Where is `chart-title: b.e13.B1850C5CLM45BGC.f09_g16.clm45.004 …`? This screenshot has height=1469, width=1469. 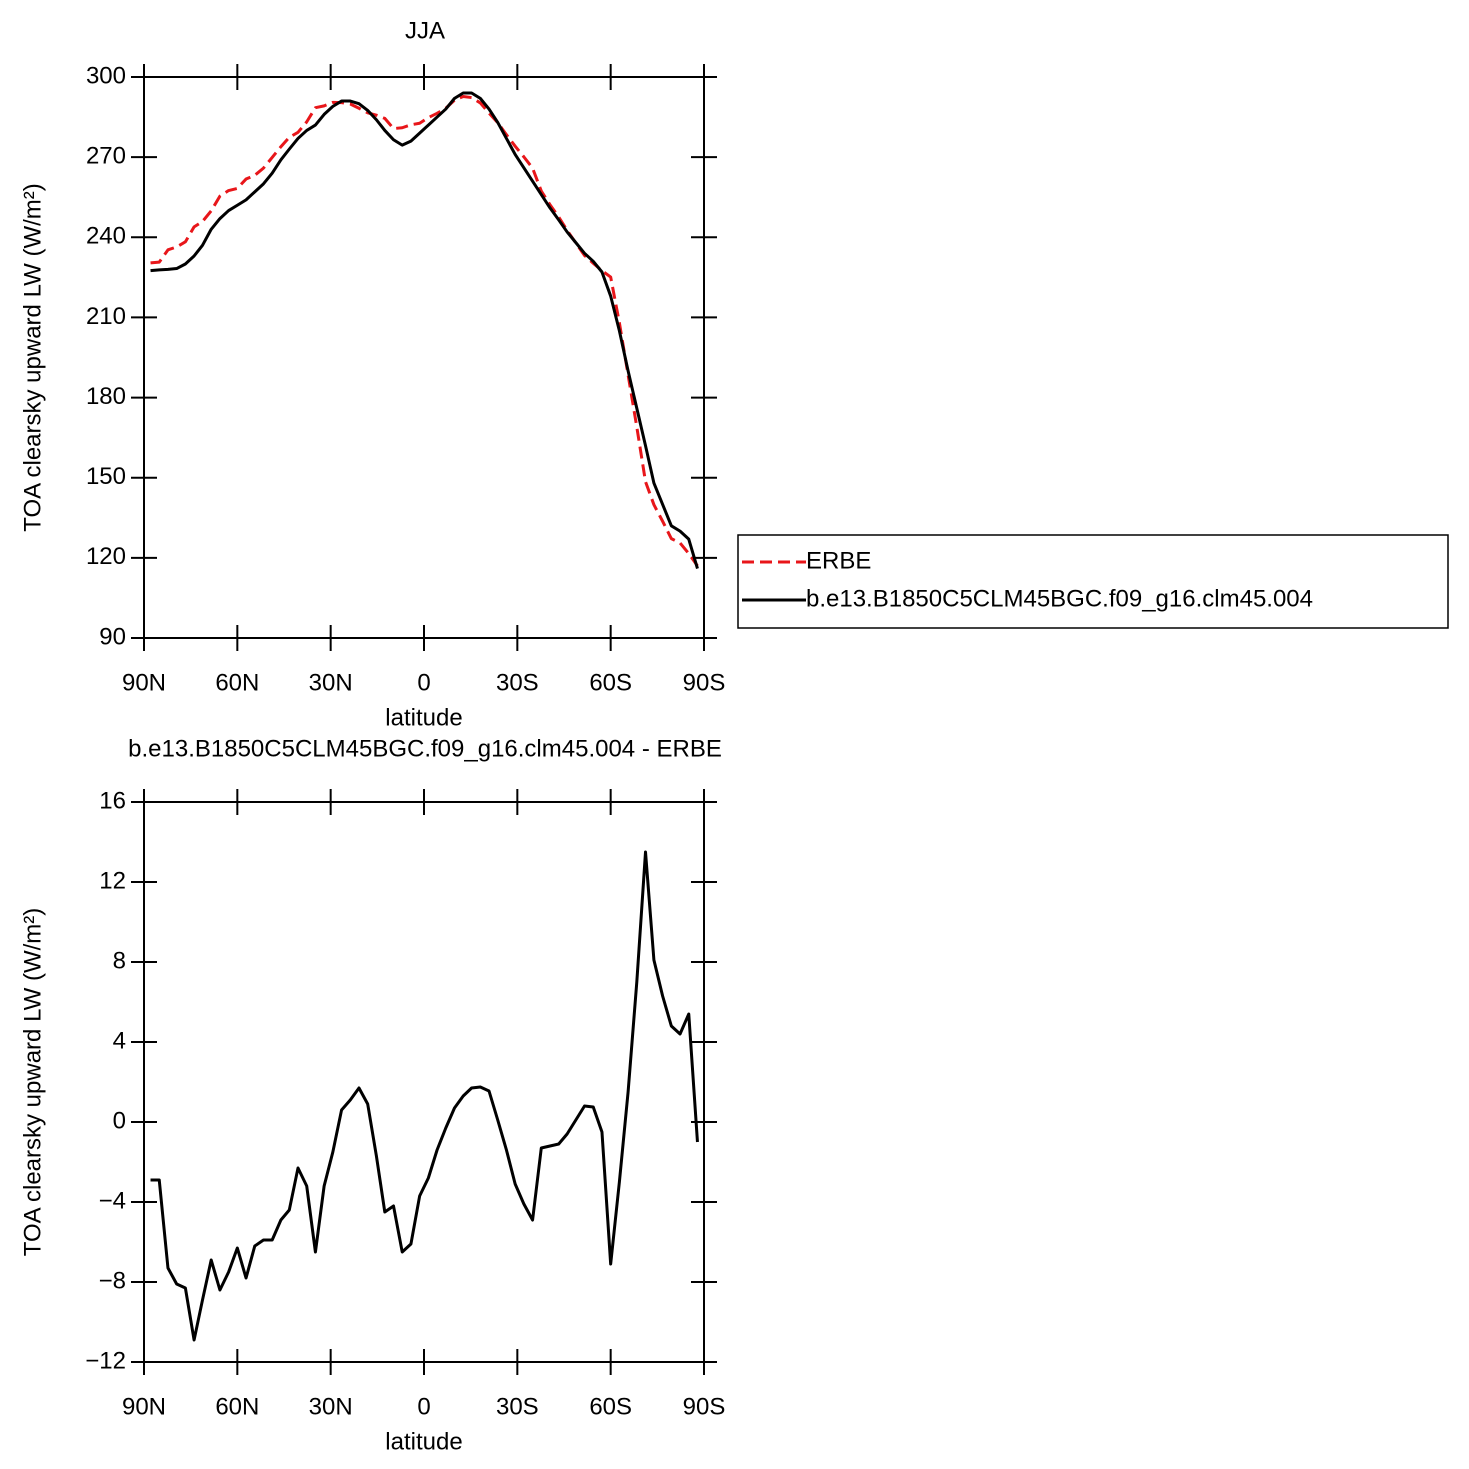 chart-title: b.e13.B1850C5CLM45BGC.f09_g16.clm45.004 … is located at coordinates (425, 748).